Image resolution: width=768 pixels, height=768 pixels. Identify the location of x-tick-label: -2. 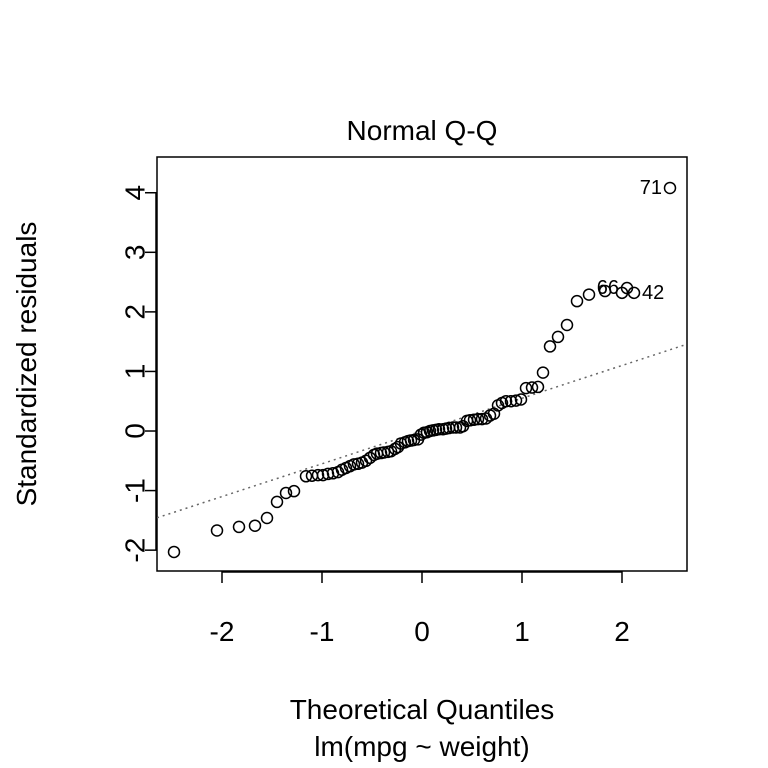
(222, 631).